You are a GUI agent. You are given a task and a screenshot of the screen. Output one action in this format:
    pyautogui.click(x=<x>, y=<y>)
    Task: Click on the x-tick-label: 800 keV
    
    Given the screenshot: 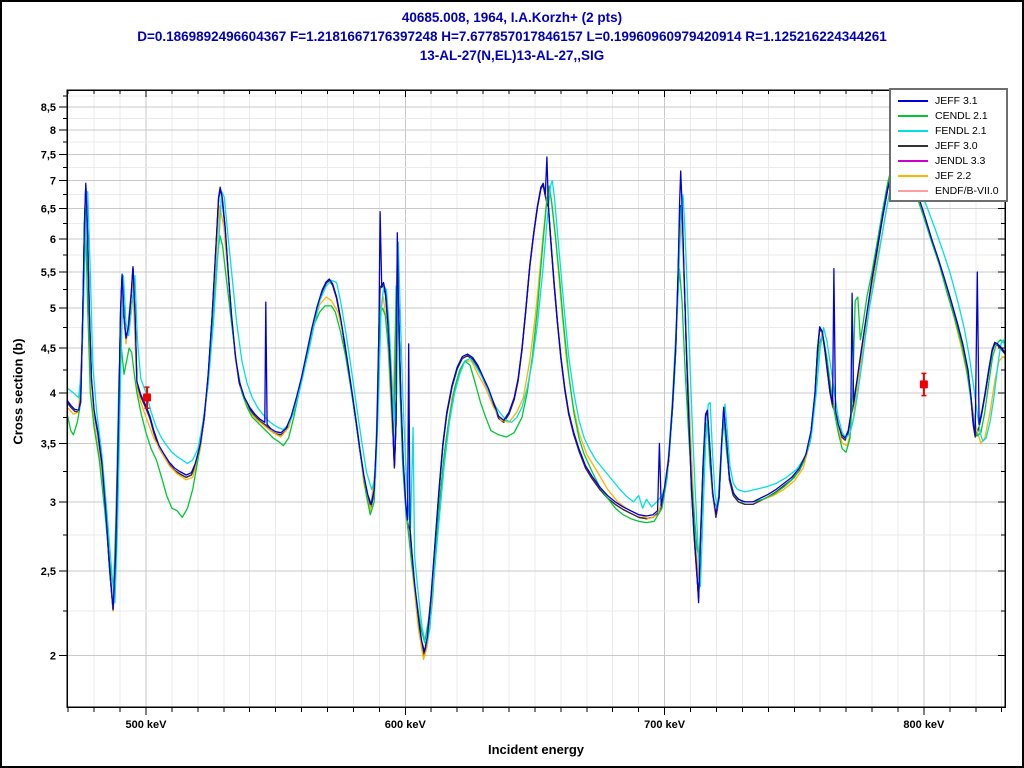 What is the action you would take?
    pyautogui.click(x=924, y=725)
    